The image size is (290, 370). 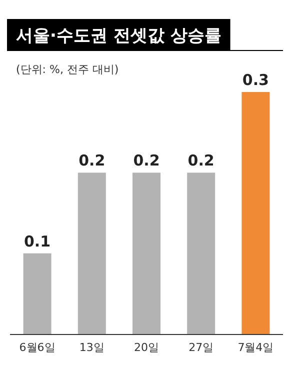 I want to click on title: 서울·수도권 전셋값 상승률, so click(x=119, y=36).